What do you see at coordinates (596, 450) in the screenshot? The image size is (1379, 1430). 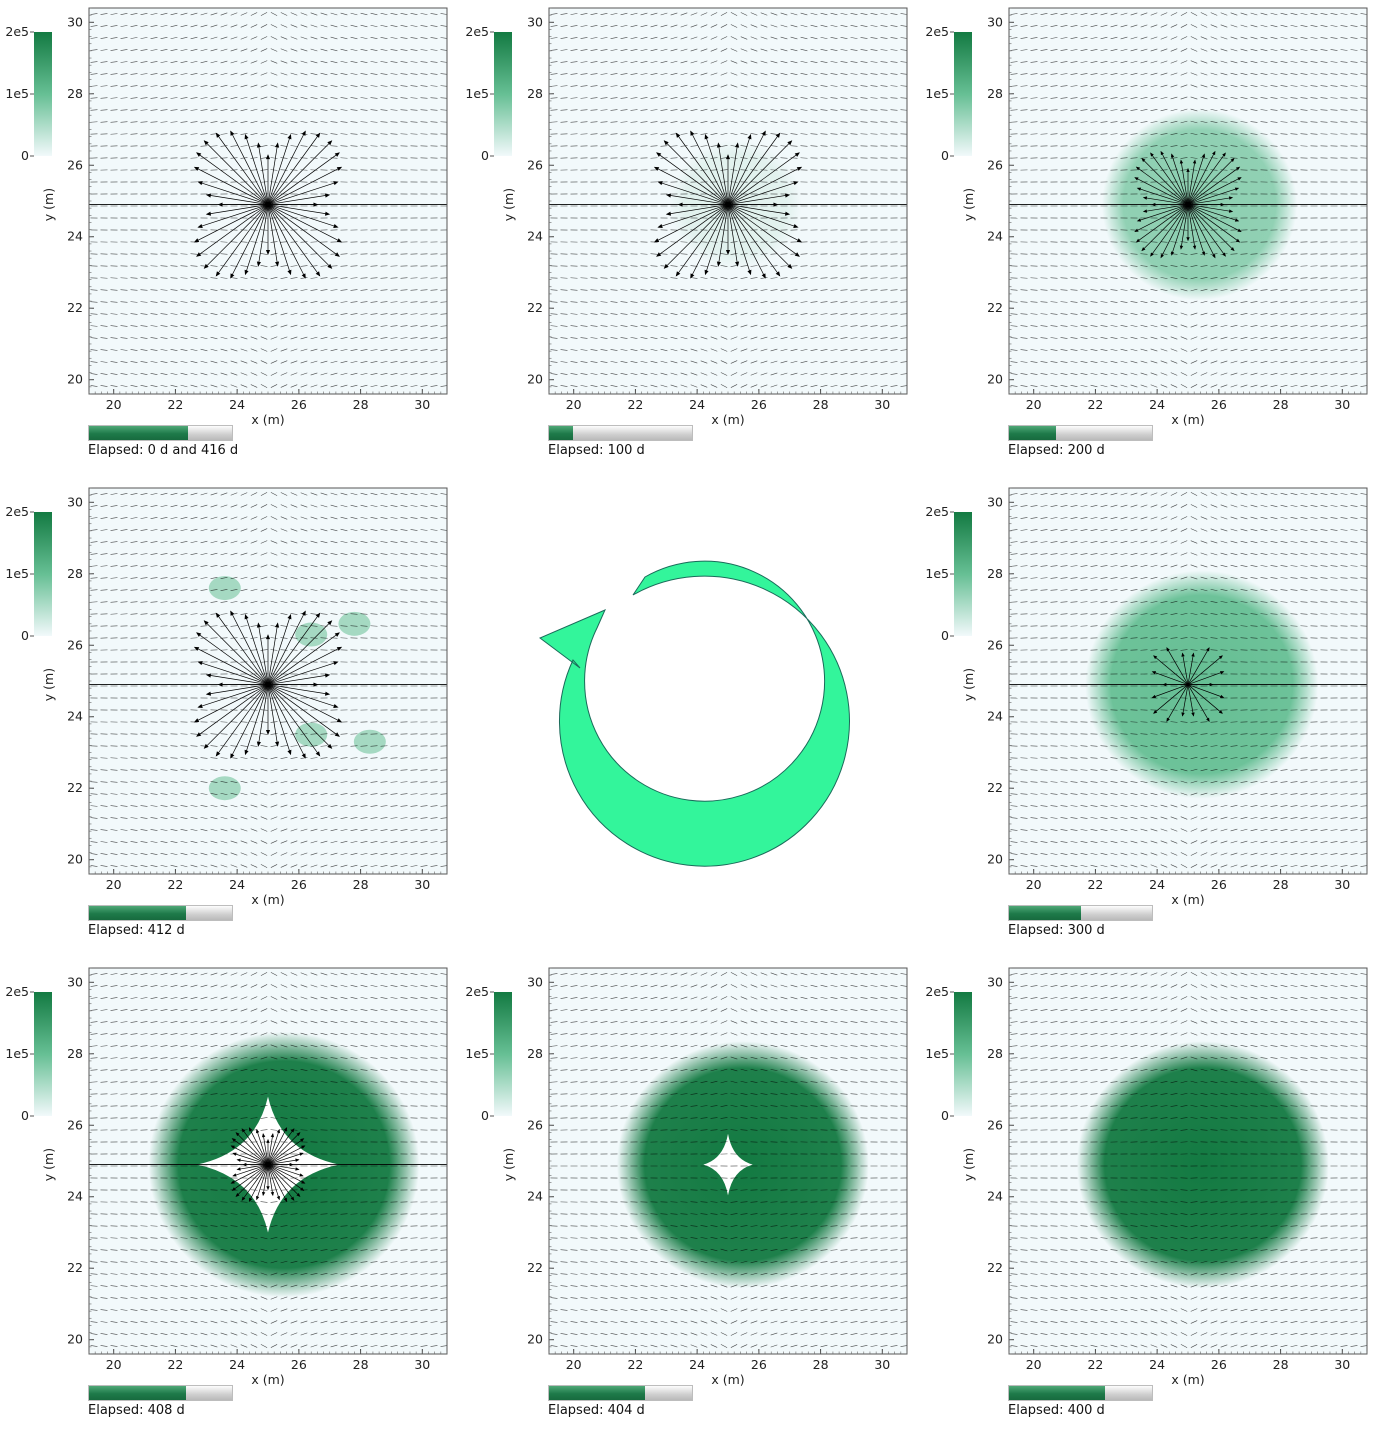 I see `elapsed-label: Elapsed: 100 d` at bounding box center [596, 450].